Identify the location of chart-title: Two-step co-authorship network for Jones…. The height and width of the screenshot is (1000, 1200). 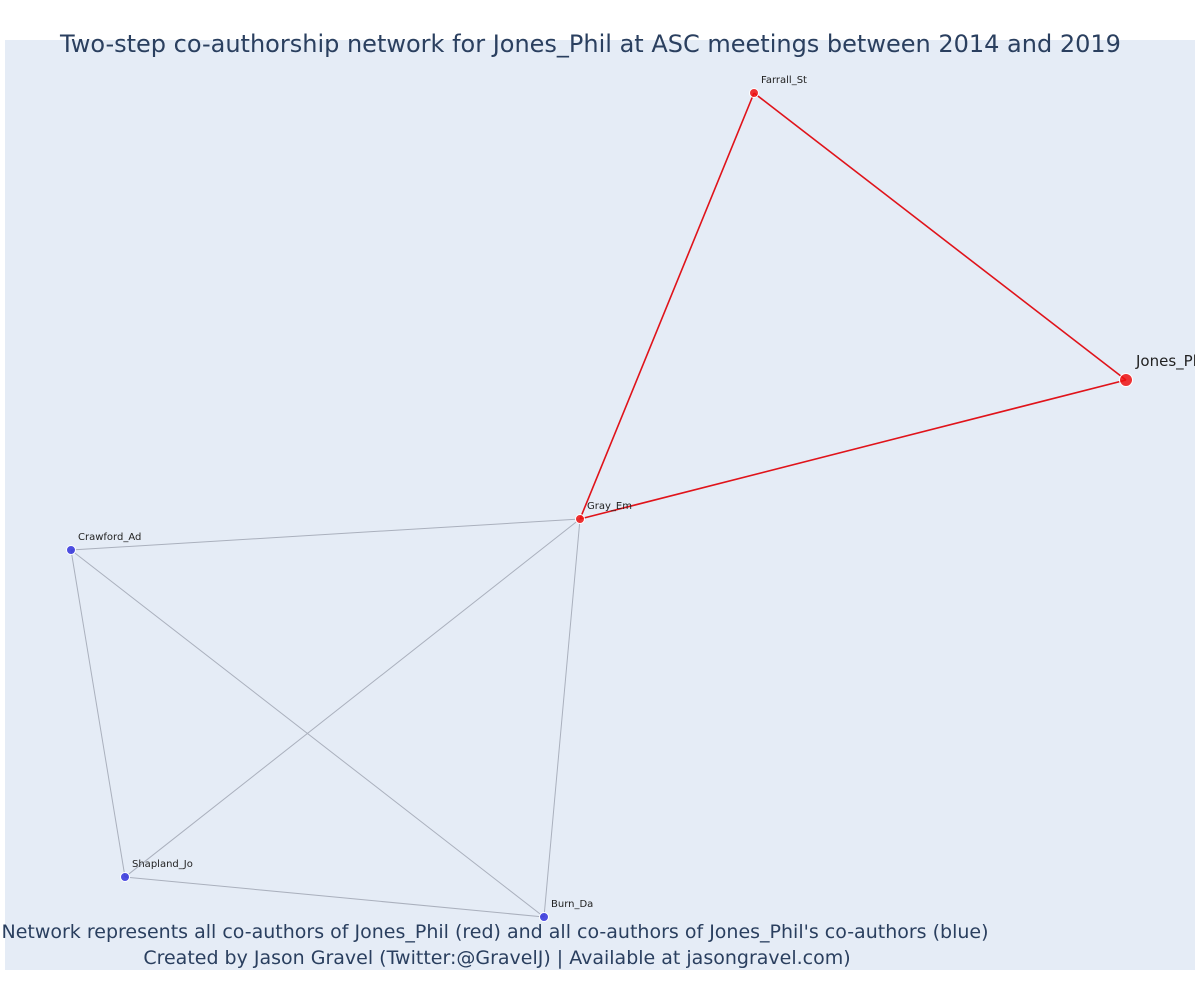
(590, 44).